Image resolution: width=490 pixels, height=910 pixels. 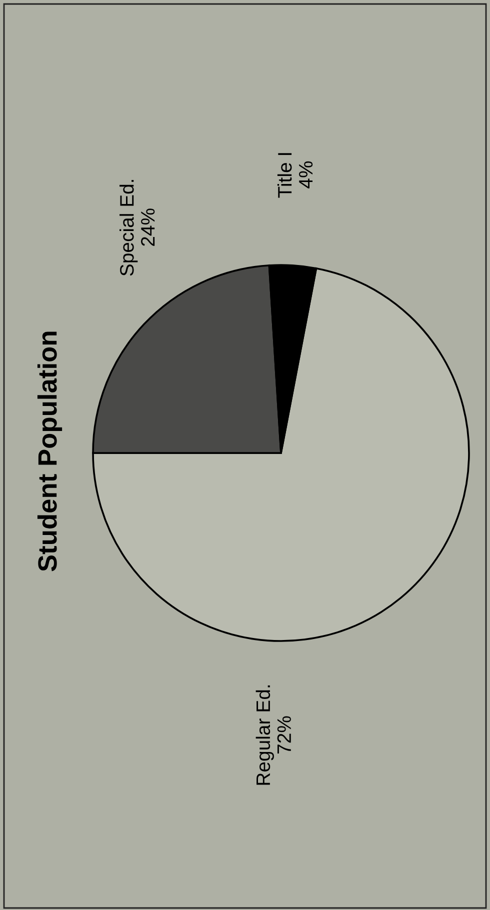 I want to click on data-label: 72%, so click(x=284, y=735).